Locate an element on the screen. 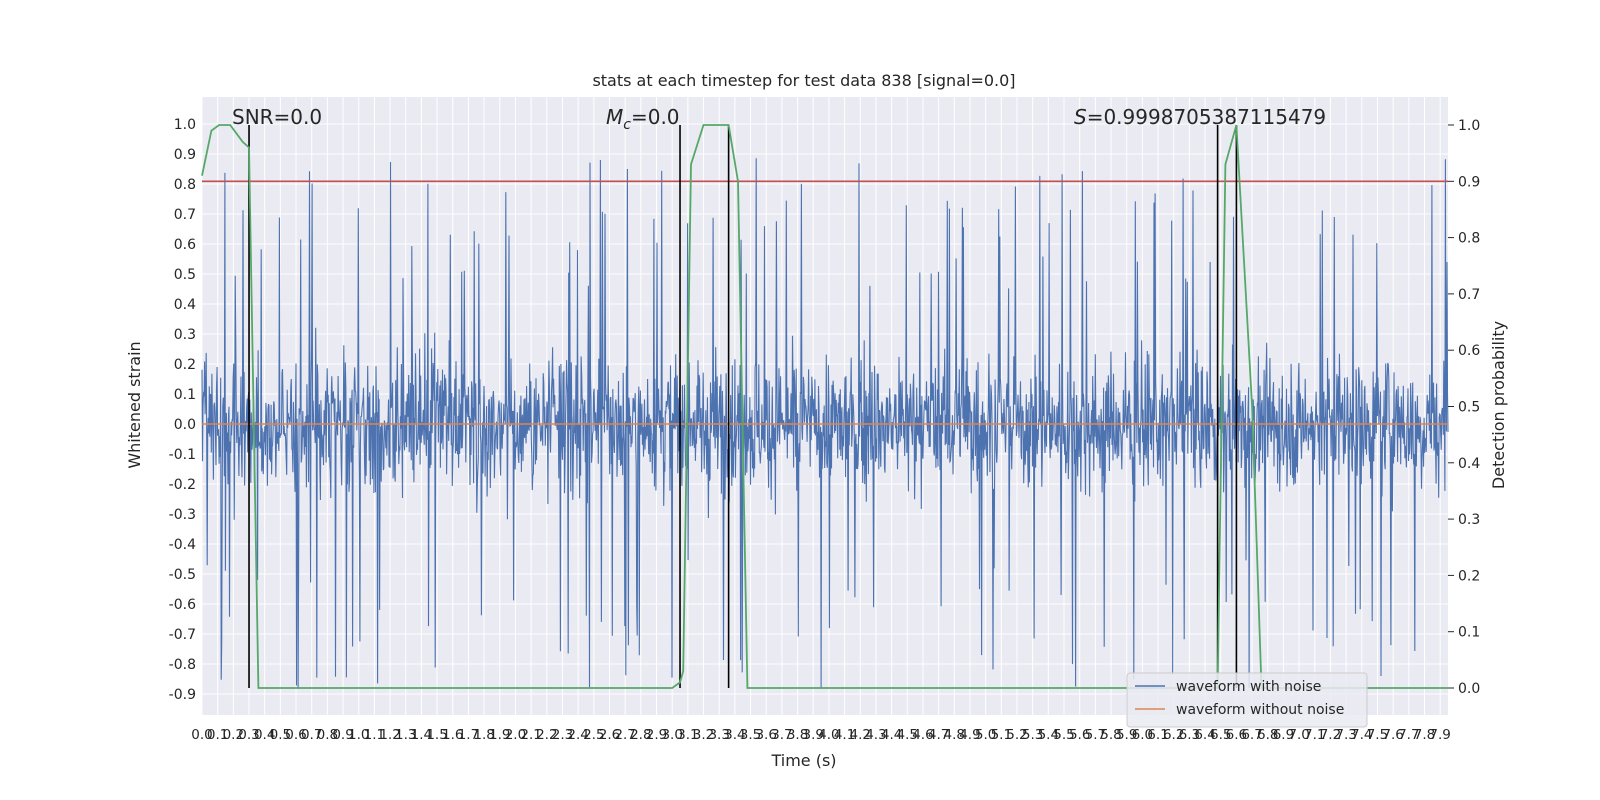 Image resolution: width=1600 pixels, height=800 pixels. annotation-mc: Mc=0.0 is located at coordinates (643, 119).